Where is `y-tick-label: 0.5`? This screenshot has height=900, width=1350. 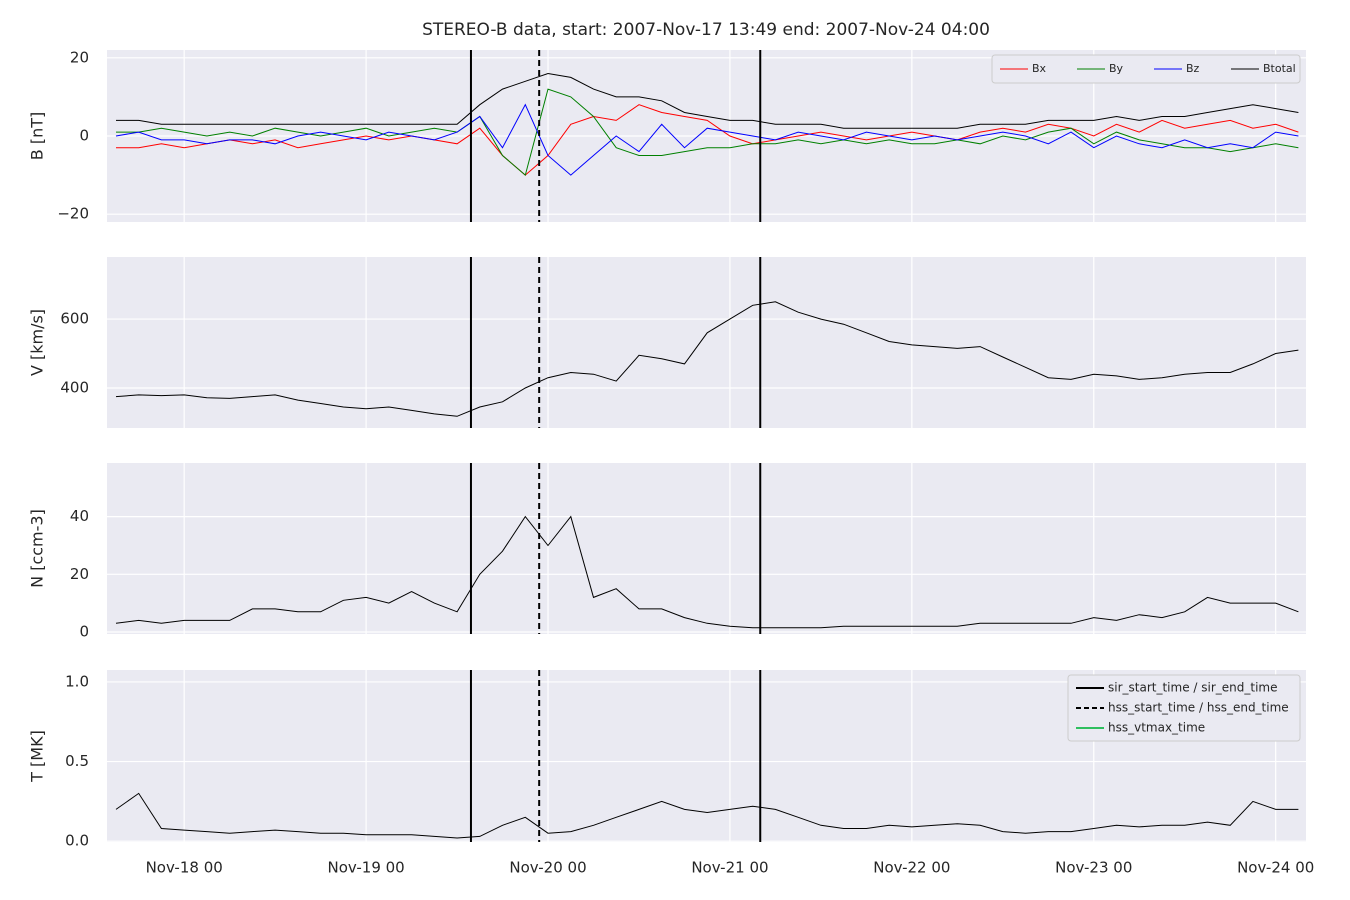 y-tick-label: 0.5 is located at coordinates (77, 761).